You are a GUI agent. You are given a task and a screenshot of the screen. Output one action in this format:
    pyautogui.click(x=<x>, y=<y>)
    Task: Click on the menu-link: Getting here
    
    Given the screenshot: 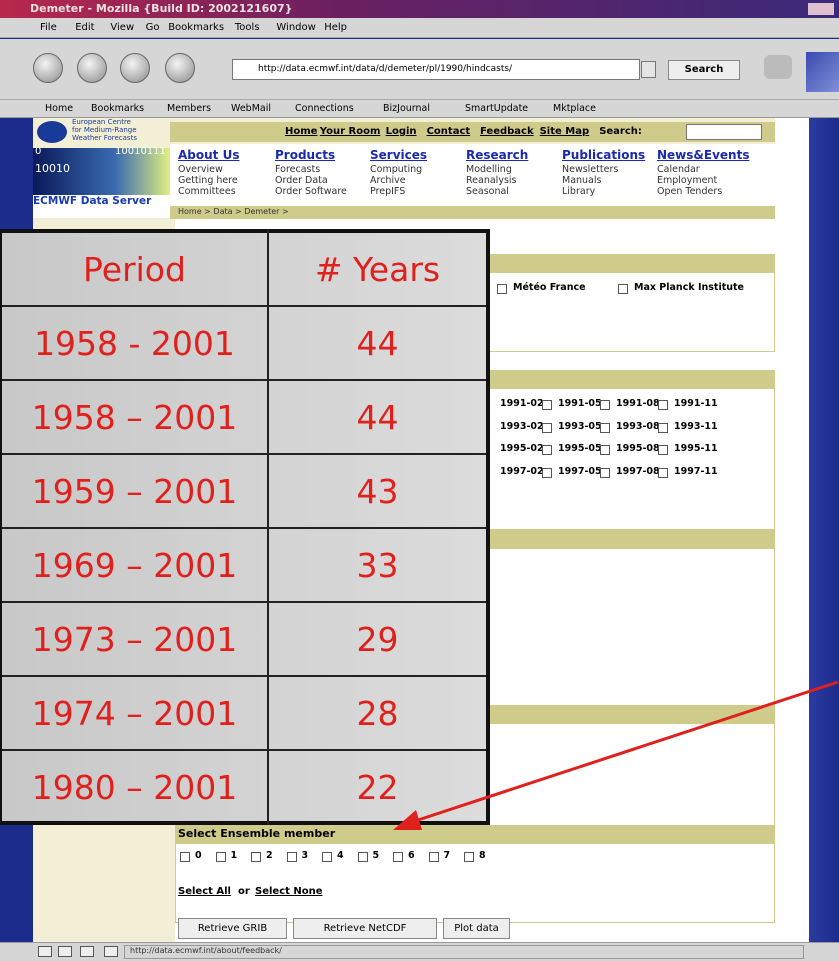 What is the action you would take?
    pyautogui.click(x=208, y=180)
    